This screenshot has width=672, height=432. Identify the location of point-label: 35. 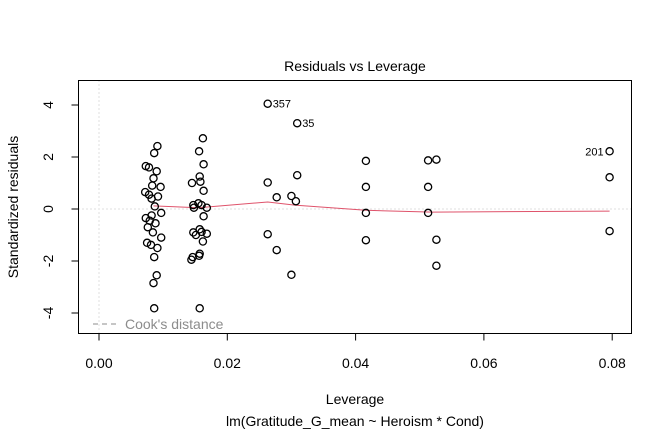
(308, 124).